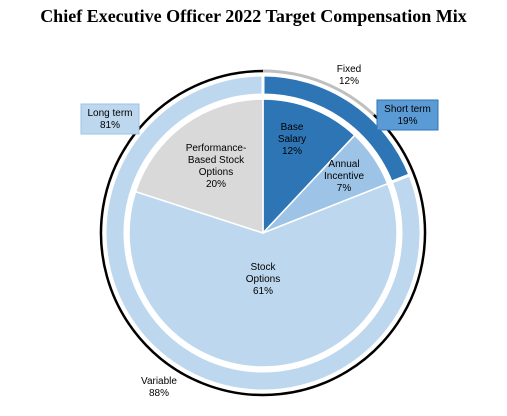 Image resolution: width=507 pixels, height=416 pixels. Describe the element at coordinates (216, 166) in the screenshot. I see `slice-label-performance: Performance-Based Stock Options 20%` at that location.